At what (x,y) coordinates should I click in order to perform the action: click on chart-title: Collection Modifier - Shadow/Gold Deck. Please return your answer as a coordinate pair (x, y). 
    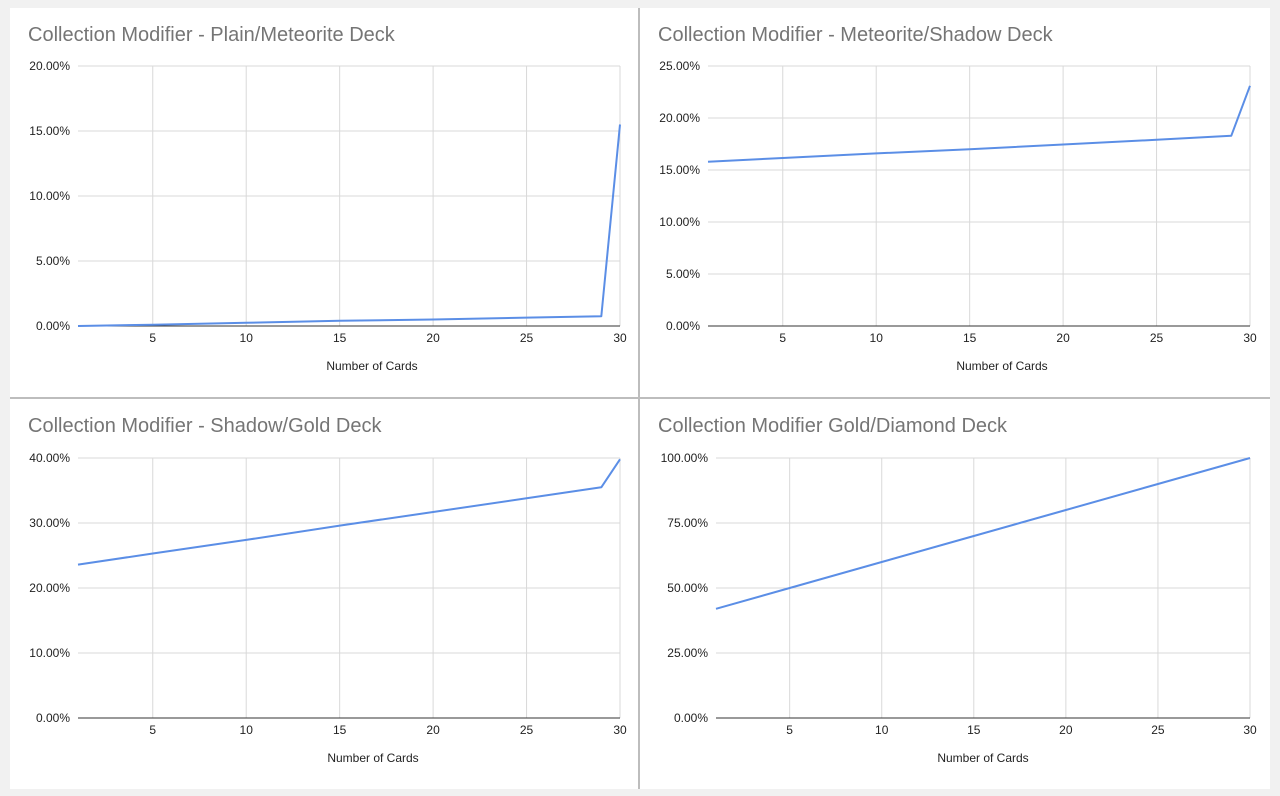
    Looking at the image, I should click on (205, 426).